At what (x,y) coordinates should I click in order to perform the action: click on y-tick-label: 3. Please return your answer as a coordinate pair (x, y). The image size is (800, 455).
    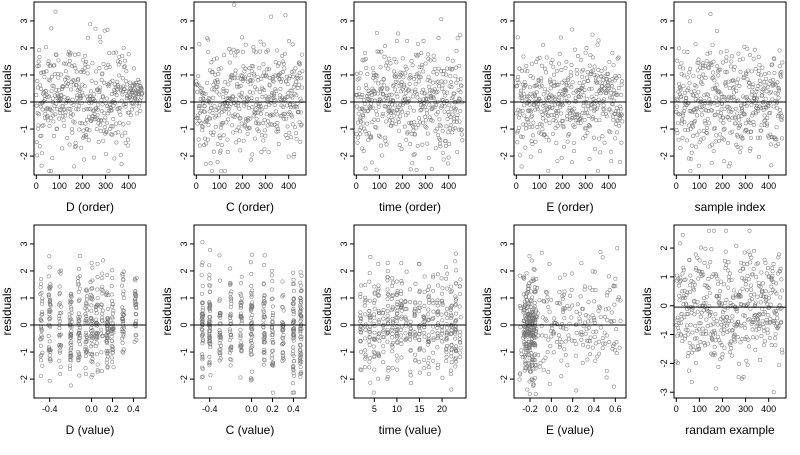
    Looking at the image, I should click on (184, 20).